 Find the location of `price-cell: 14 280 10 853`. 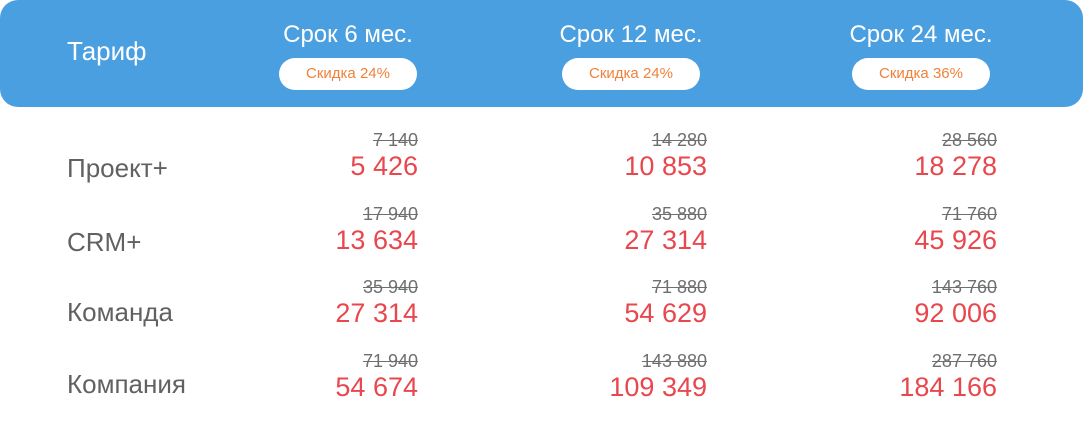

price-cell: 14 280 10 853 is located at coordinates (607, 156).